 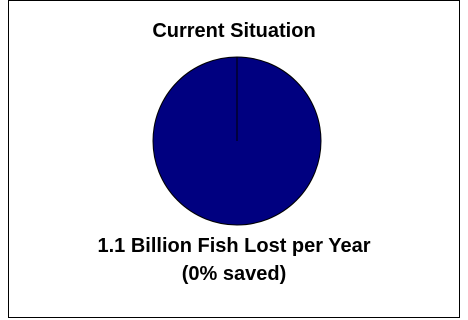 I want to click on annotation-percent-saved: (0% saved), so click(x=234, y=274).